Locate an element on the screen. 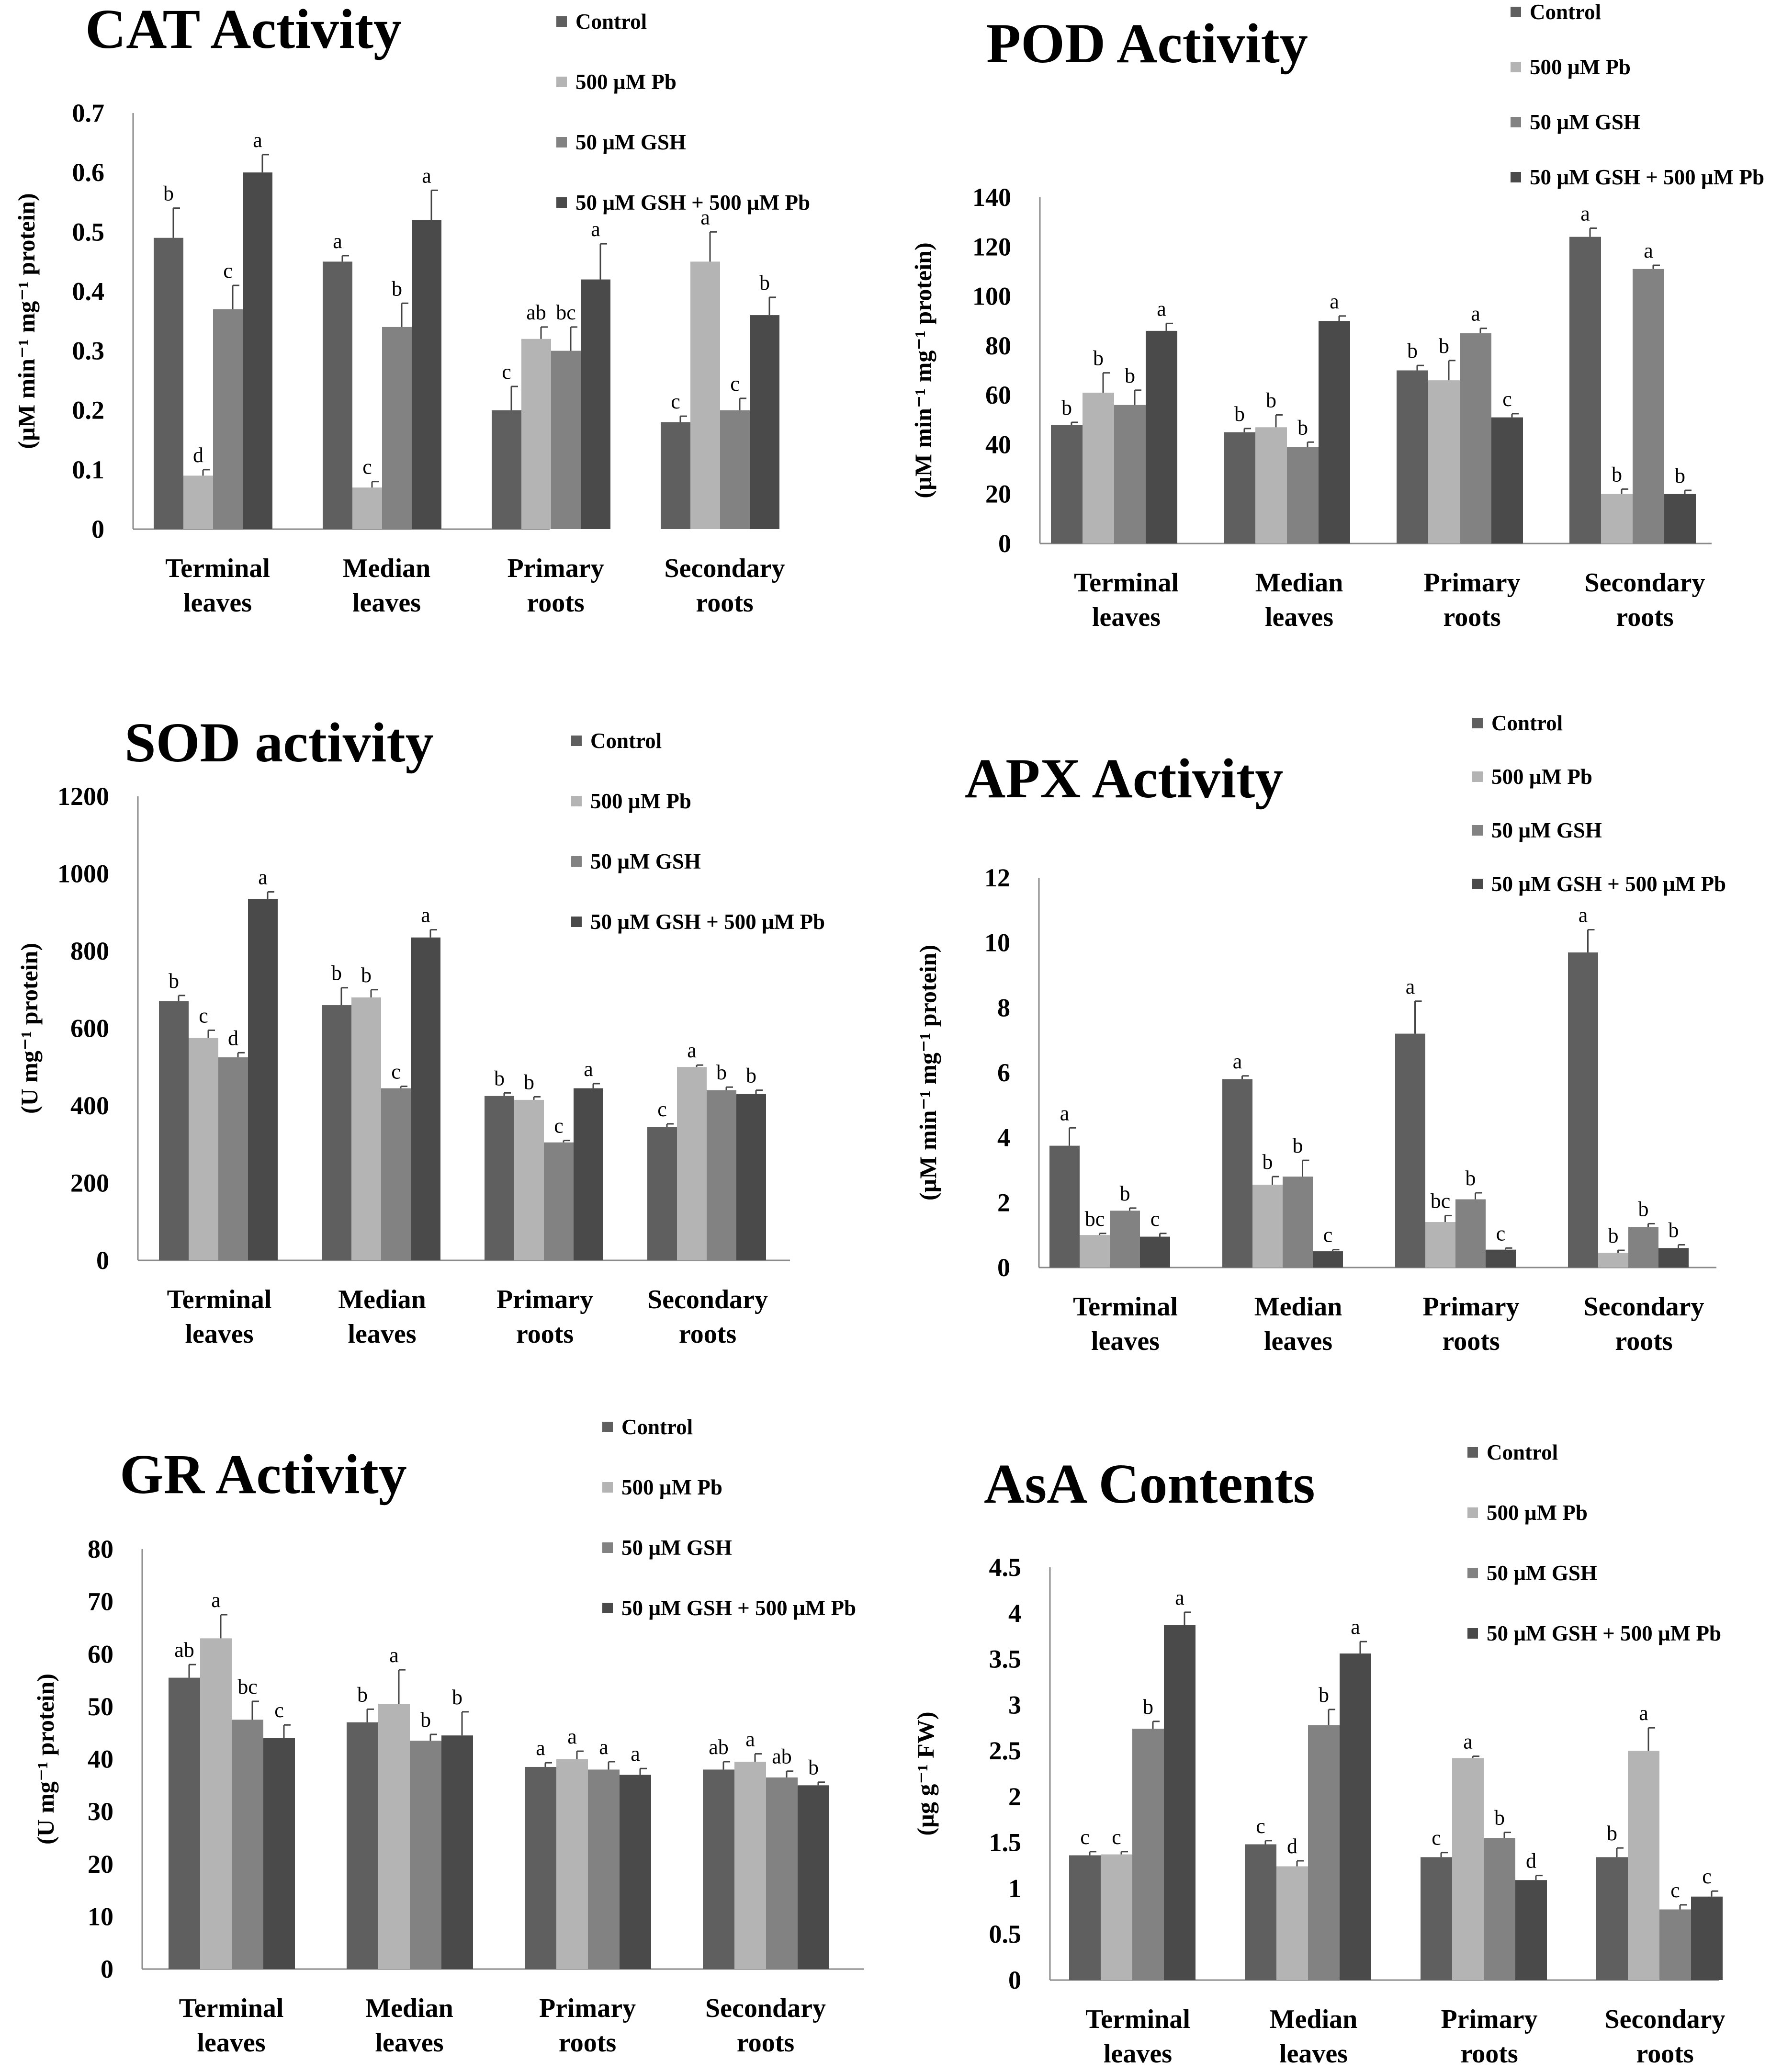 The width and height of the screenshot is (1782, 2072). asa-category-label: Terminal is located at coordinates (1137, 2019).